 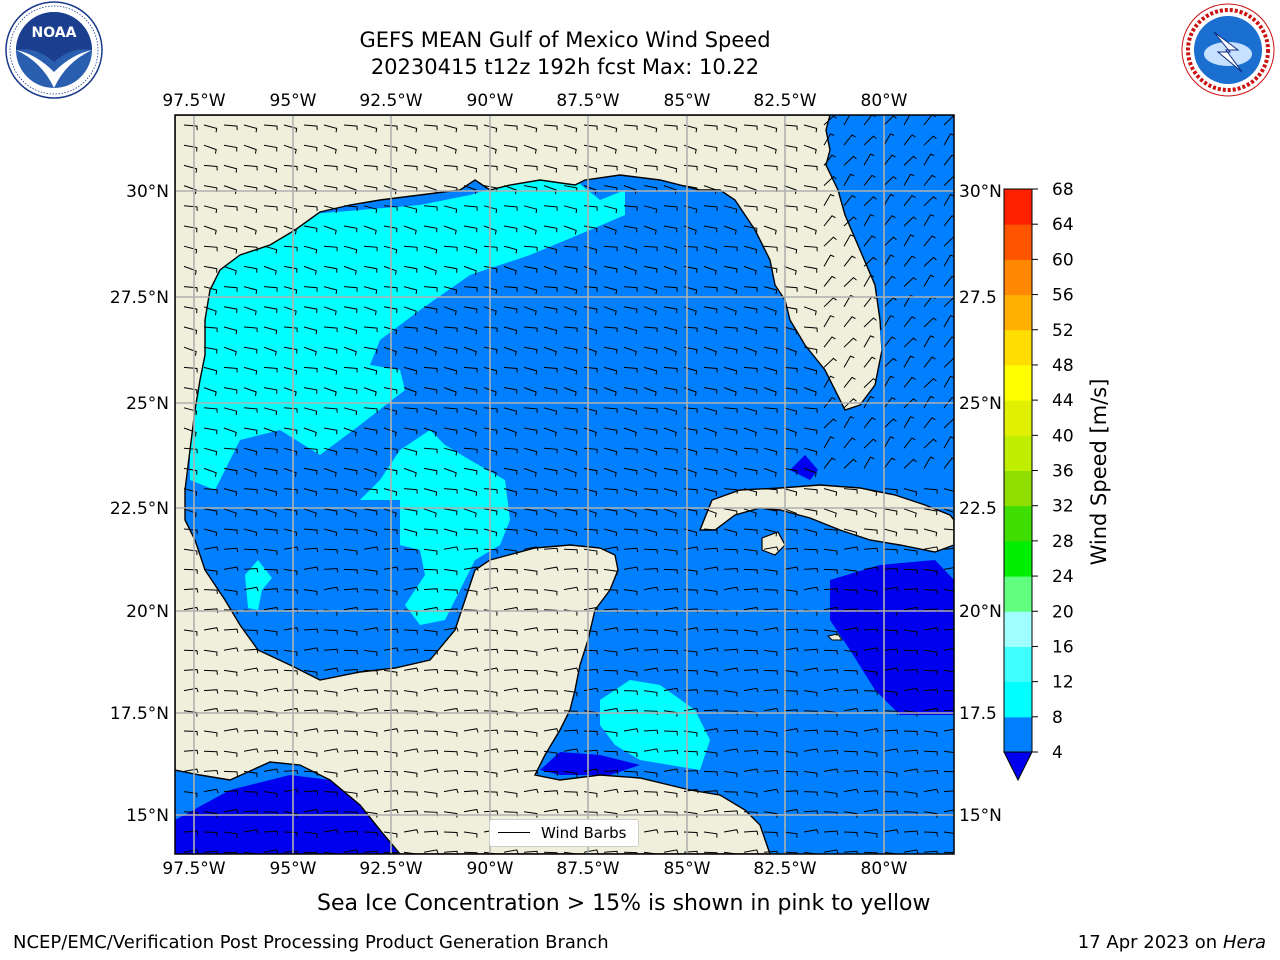 What do you see at coordinates (1018, 418) in the screenshot?
I see `colorbar-swatch` at bounding box center [1018, 418].